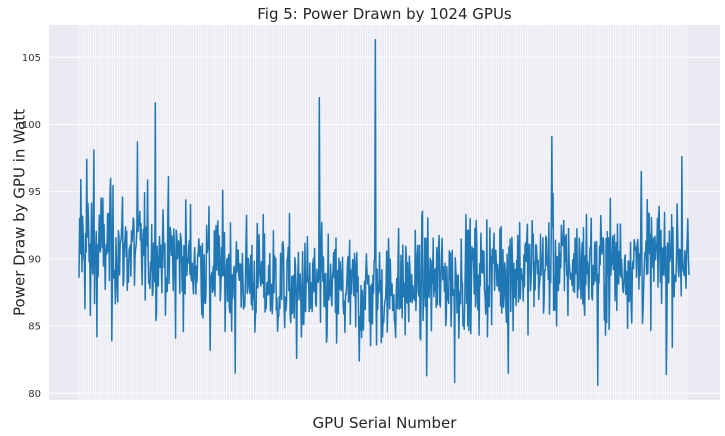  What do you see at coordinates (34, 394) in the screenshot?
I see `y-tick-label: 80` at bounding box center [34, 394].